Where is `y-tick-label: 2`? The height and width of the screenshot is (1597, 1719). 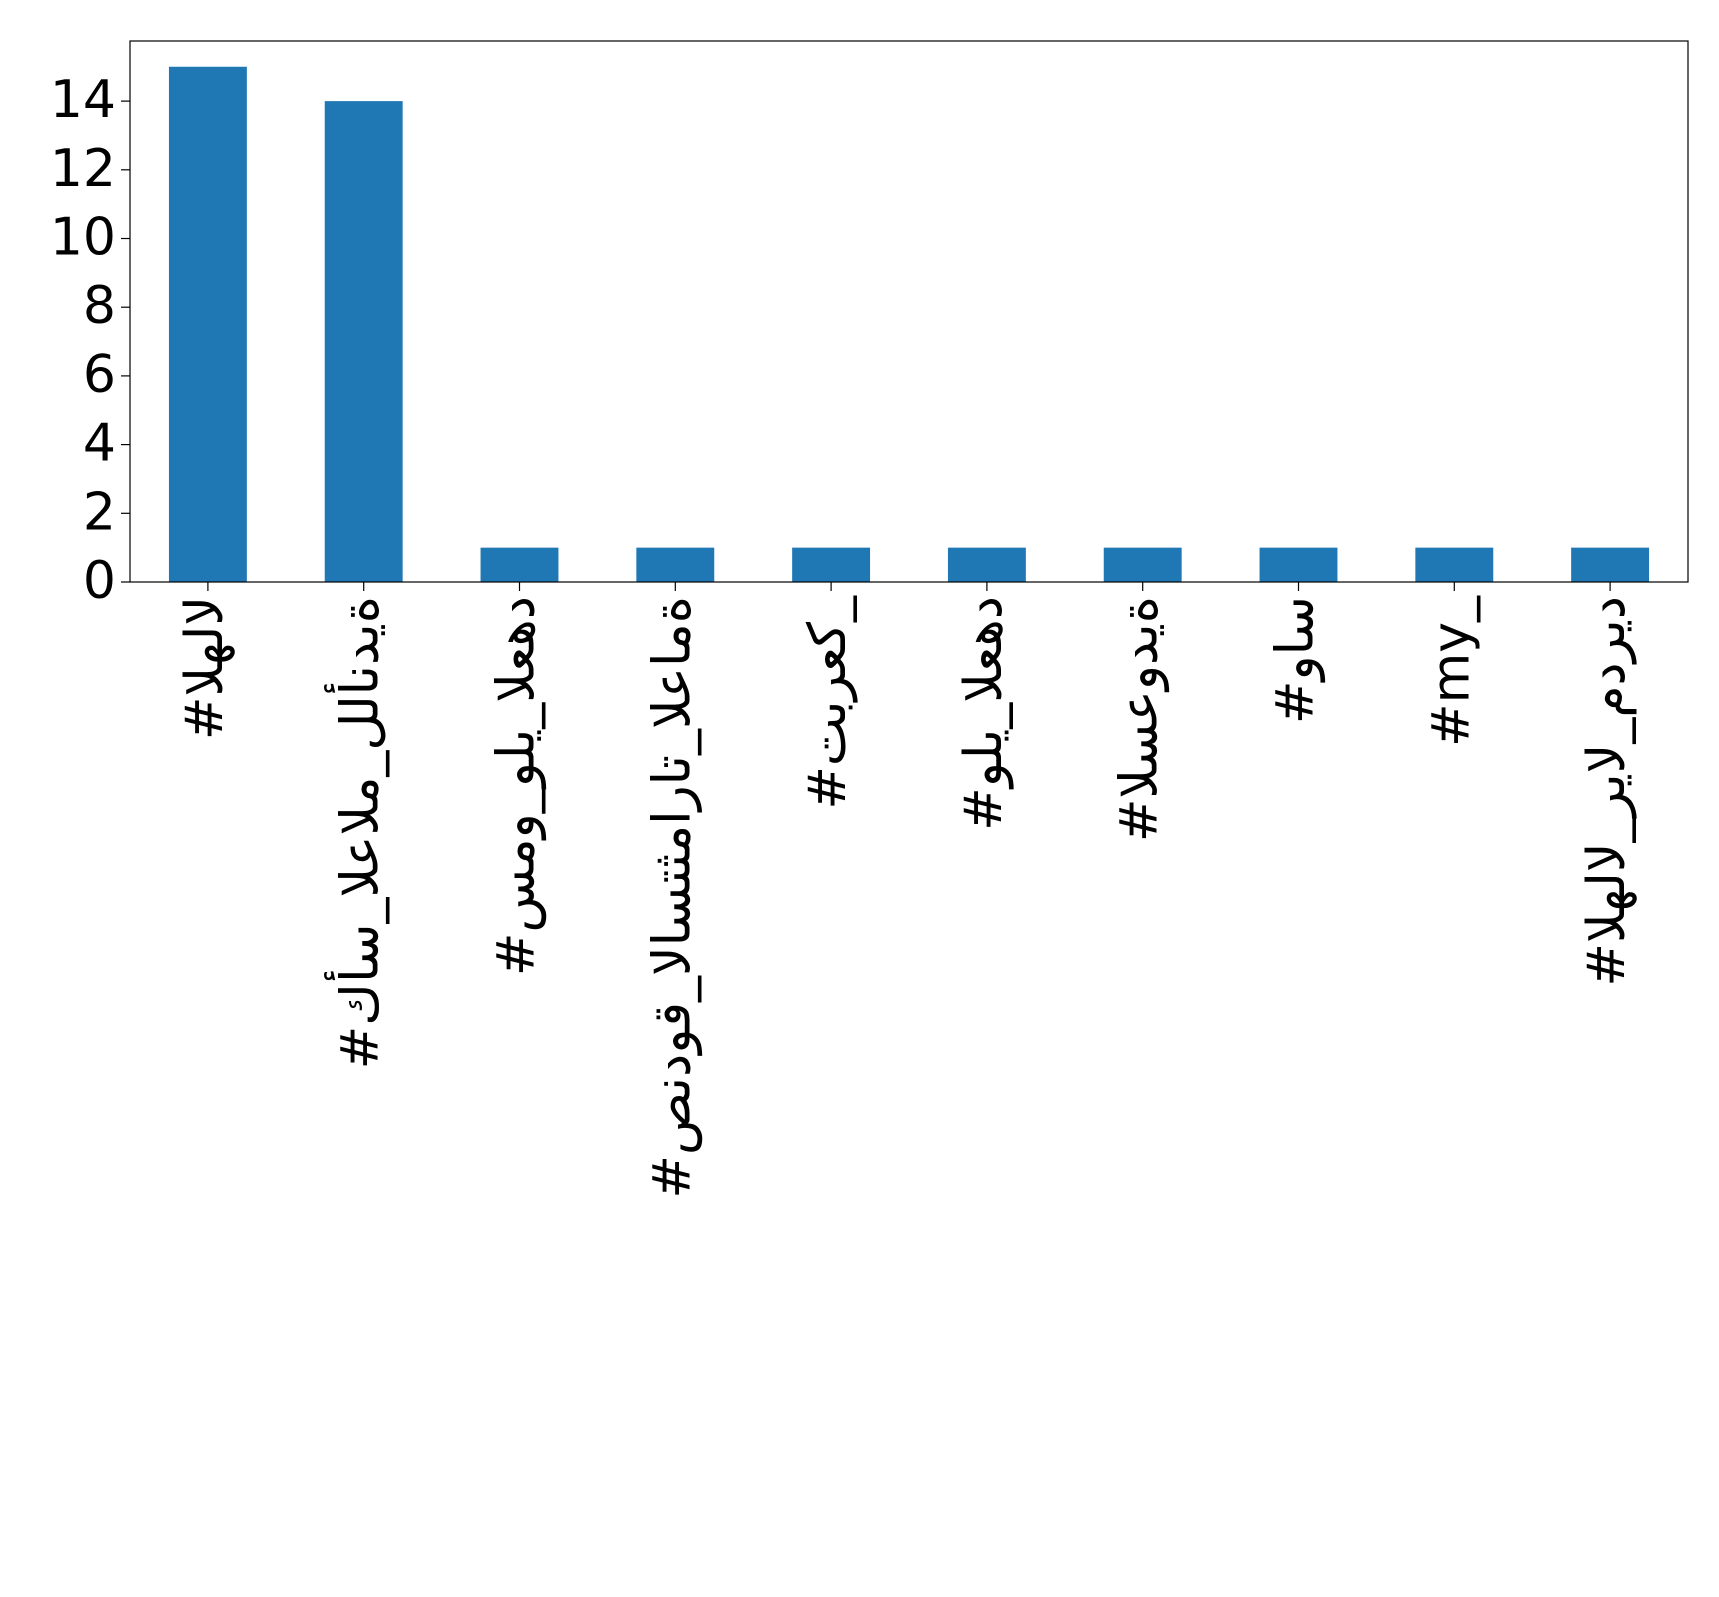 y-tick-label: 2 is located at coordinates (99, 512).